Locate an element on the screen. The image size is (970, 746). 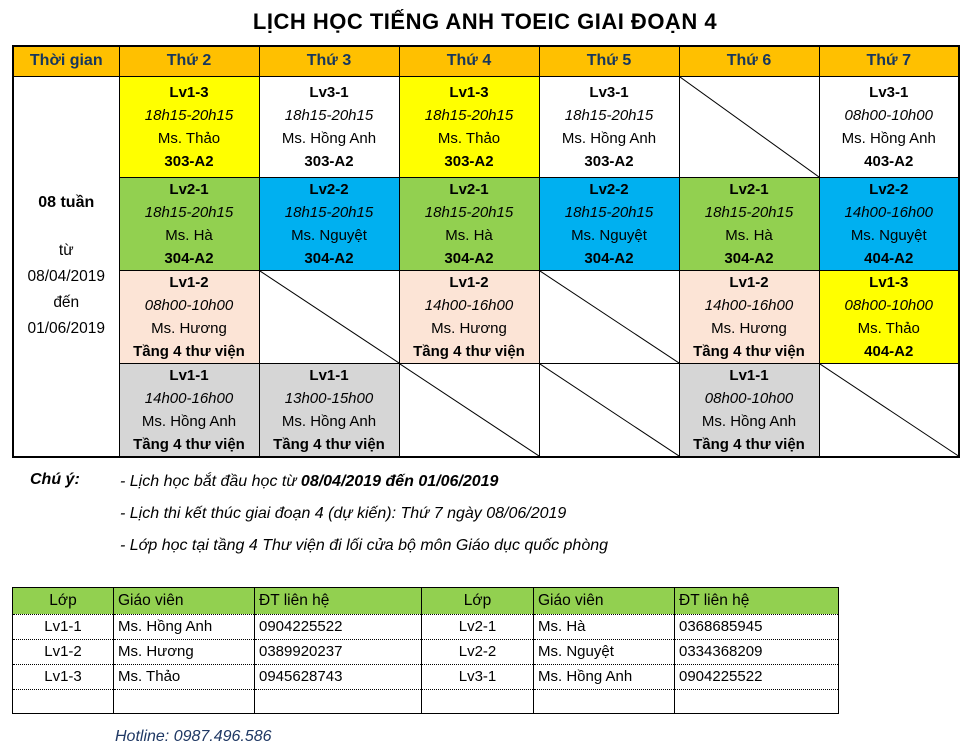
contact-phone: 0904225522 is located at coordinates (338, 627).